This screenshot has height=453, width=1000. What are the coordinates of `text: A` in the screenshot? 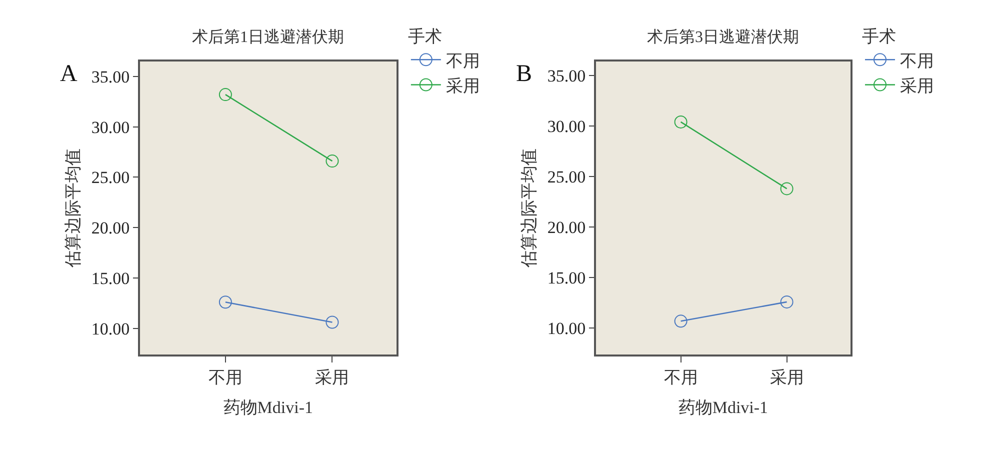 It's located at (69, 74).